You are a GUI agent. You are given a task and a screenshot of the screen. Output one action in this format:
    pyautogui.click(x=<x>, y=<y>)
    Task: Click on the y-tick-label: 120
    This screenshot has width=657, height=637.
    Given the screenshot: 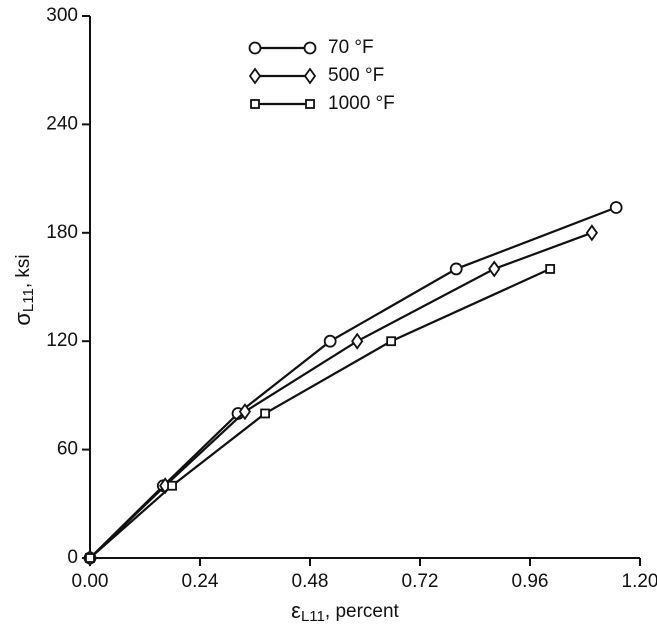 What is the action you would take?
    pyautogui.click(x=62, y=340)
    